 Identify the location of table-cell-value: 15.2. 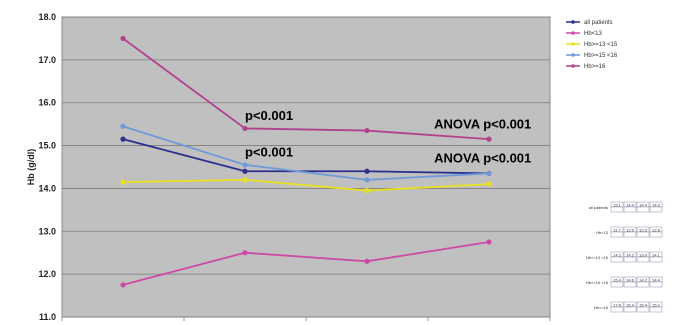
(656, 304).